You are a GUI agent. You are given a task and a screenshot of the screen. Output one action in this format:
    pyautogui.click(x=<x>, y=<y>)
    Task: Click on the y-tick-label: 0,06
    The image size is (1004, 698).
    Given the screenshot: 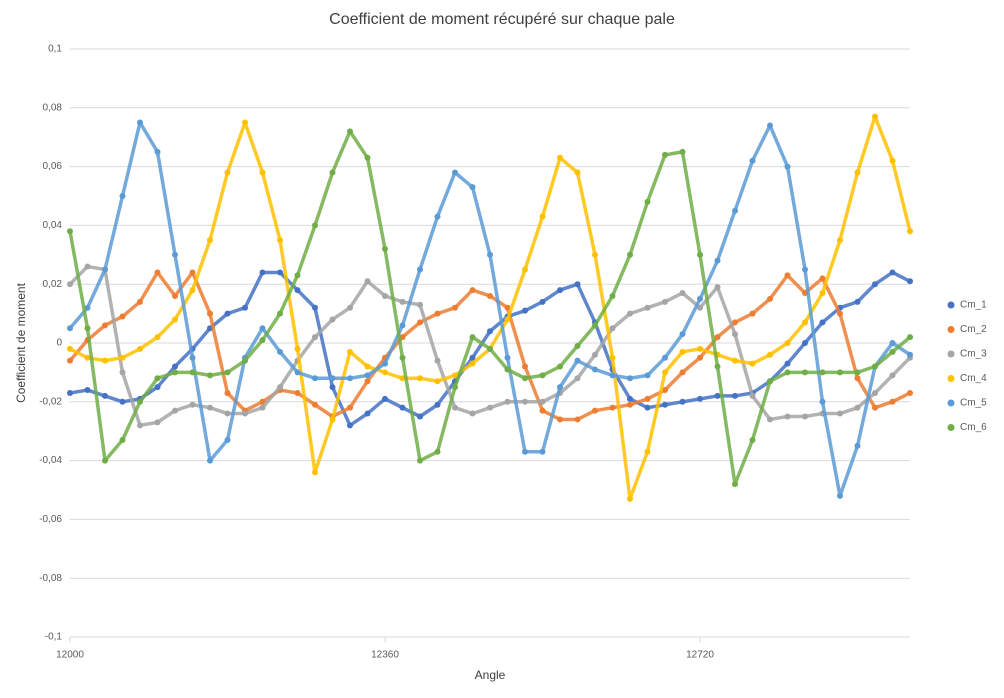 What is the action you would take?
    pyautogui.click(x=53, y=166)
    